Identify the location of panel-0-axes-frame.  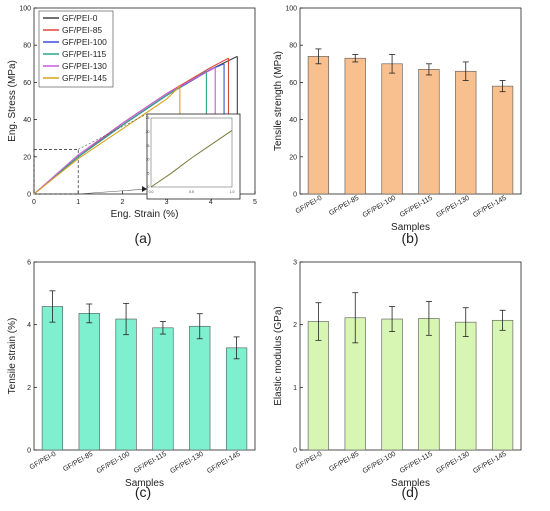
(144, 101).